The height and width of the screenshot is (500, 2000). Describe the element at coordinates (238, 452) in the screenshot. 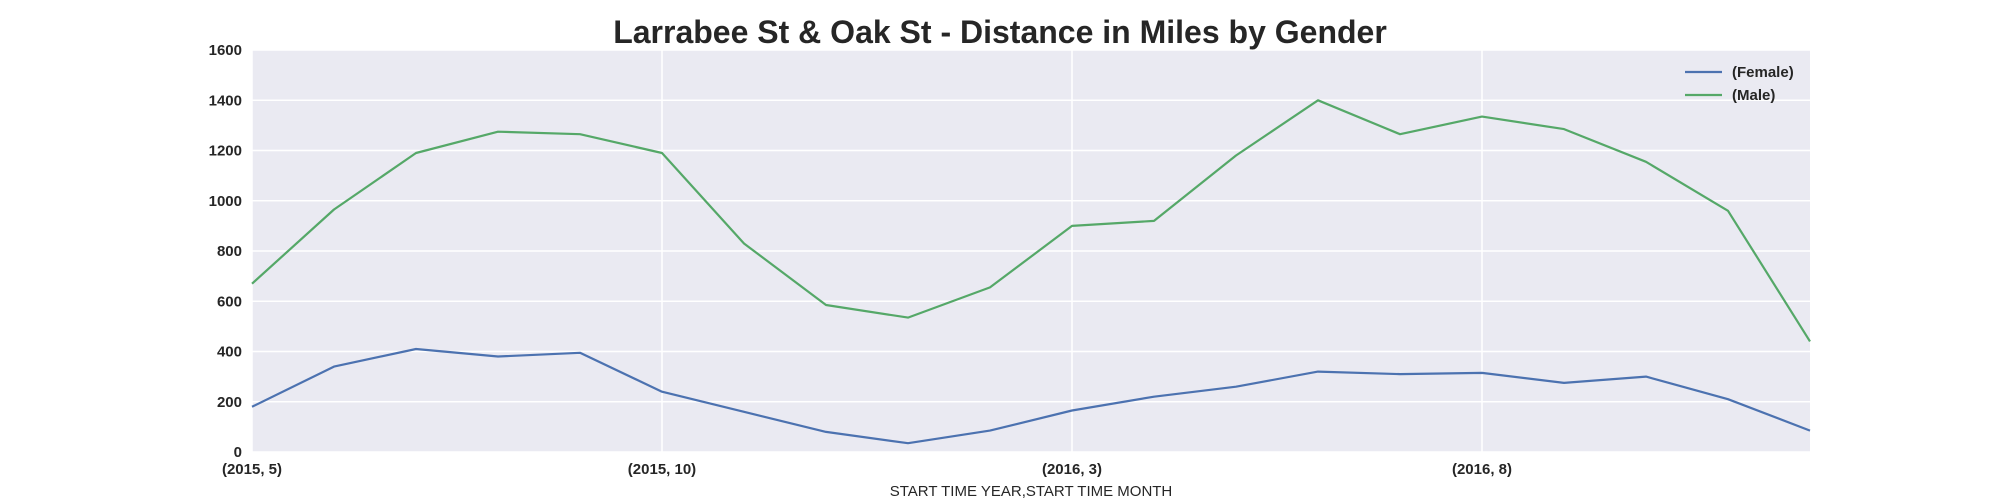

I see `y-tick-label: 0` at that location.